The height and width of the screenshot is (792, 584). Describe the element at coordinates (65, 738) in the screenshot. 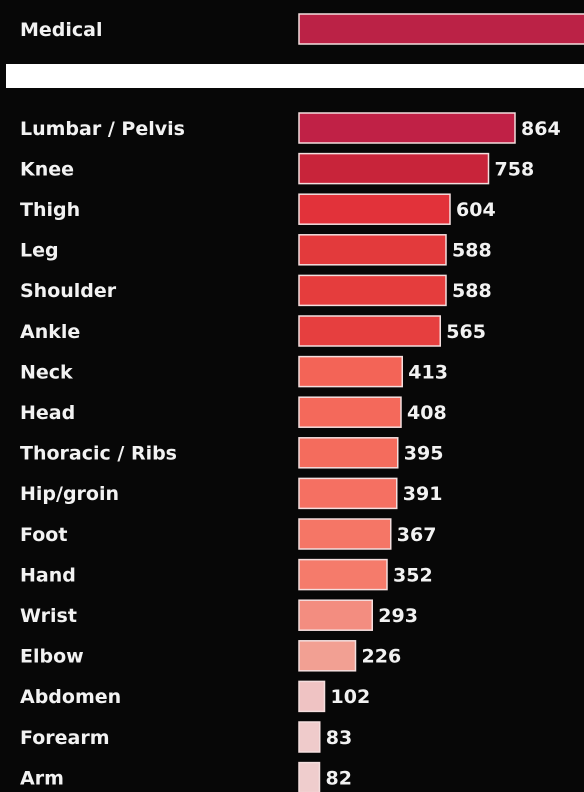

I see `category-label-forearm: Forearm` at that location.